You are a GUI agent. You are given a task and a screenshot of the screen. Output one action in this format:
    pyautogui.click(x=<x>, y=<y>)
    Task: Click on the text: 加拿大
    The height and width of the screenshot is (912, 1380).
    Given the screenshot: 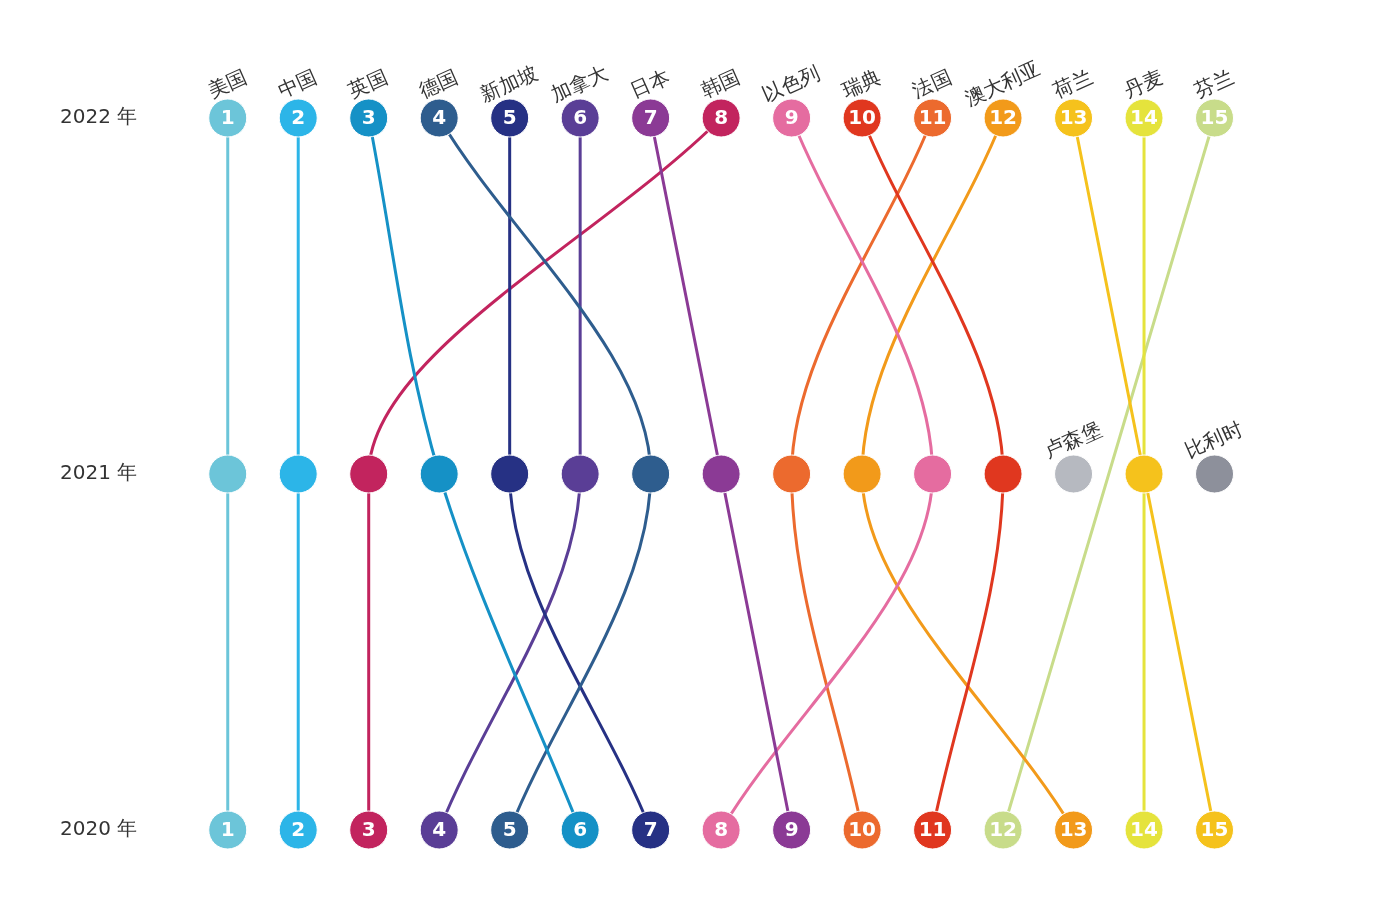 What is the action you would take?
    pyautogui.click(x=579, y=83)
    